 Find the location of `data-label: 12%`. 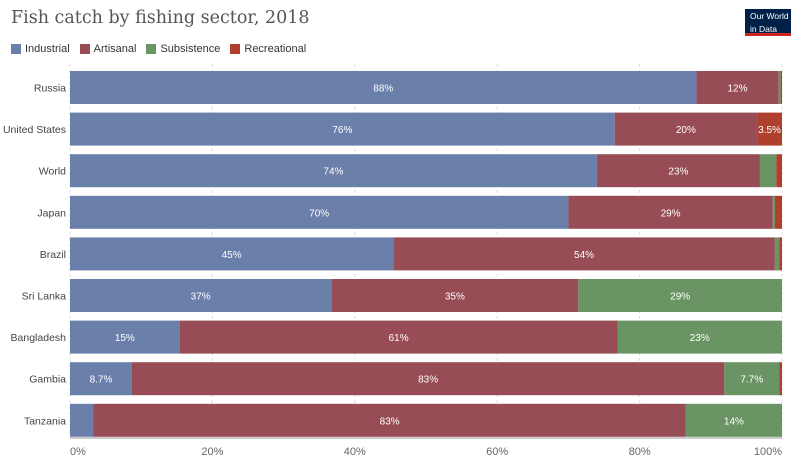

data-label: 12% is located at coordinates (737, 89).